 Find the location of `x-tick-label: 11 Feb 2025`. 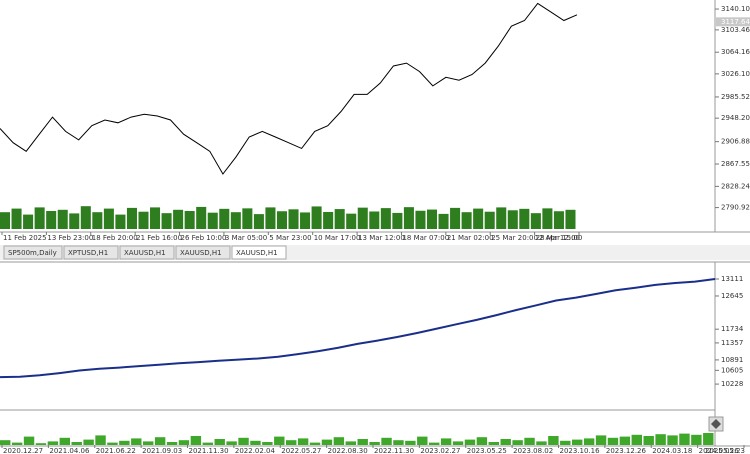

x-tick-label: 11 Feb 2025 is located at coordinates (25, 238).